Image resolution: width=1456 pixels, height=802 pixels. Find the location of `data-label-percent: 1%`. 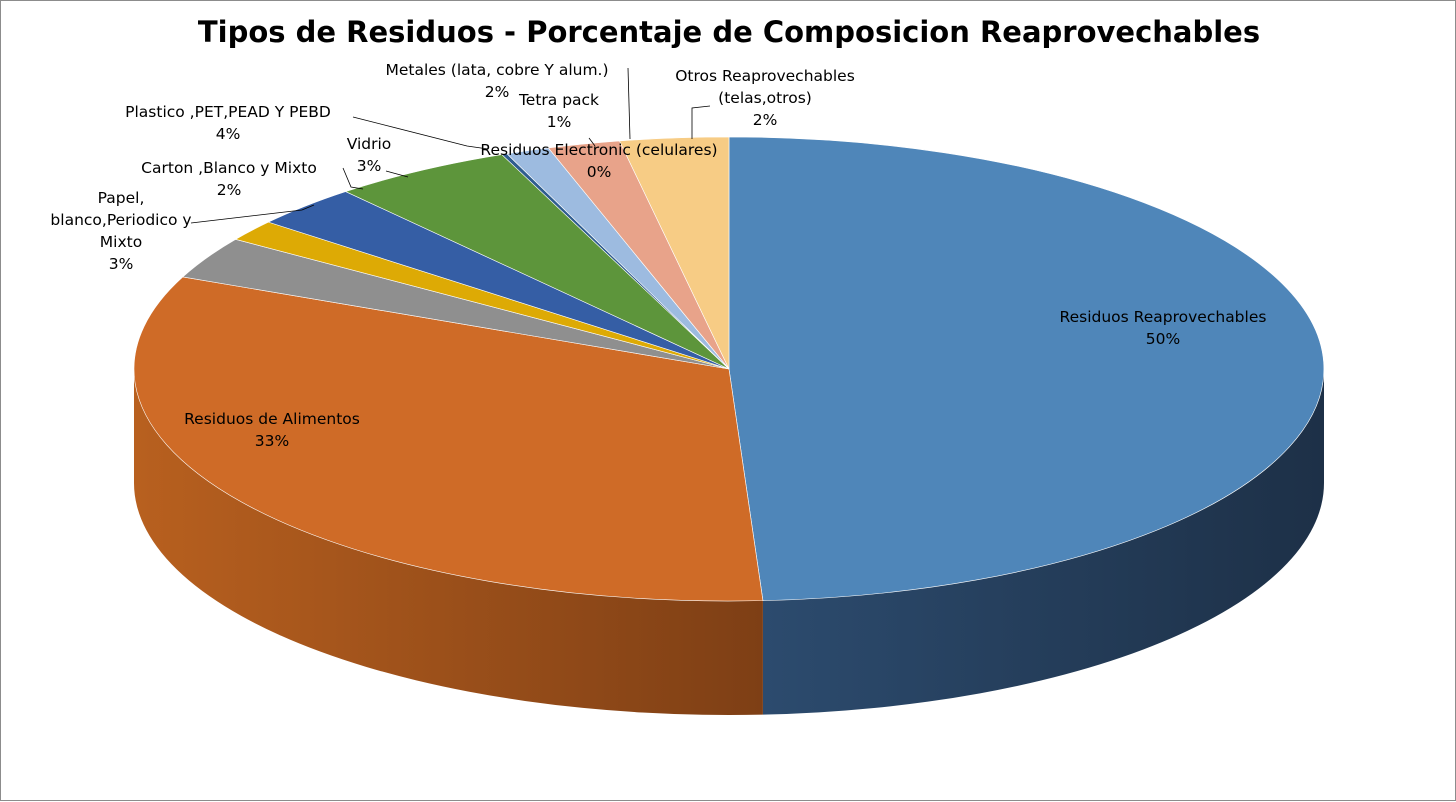

data-label-percent: 1% is located at coordinates (559, 122).